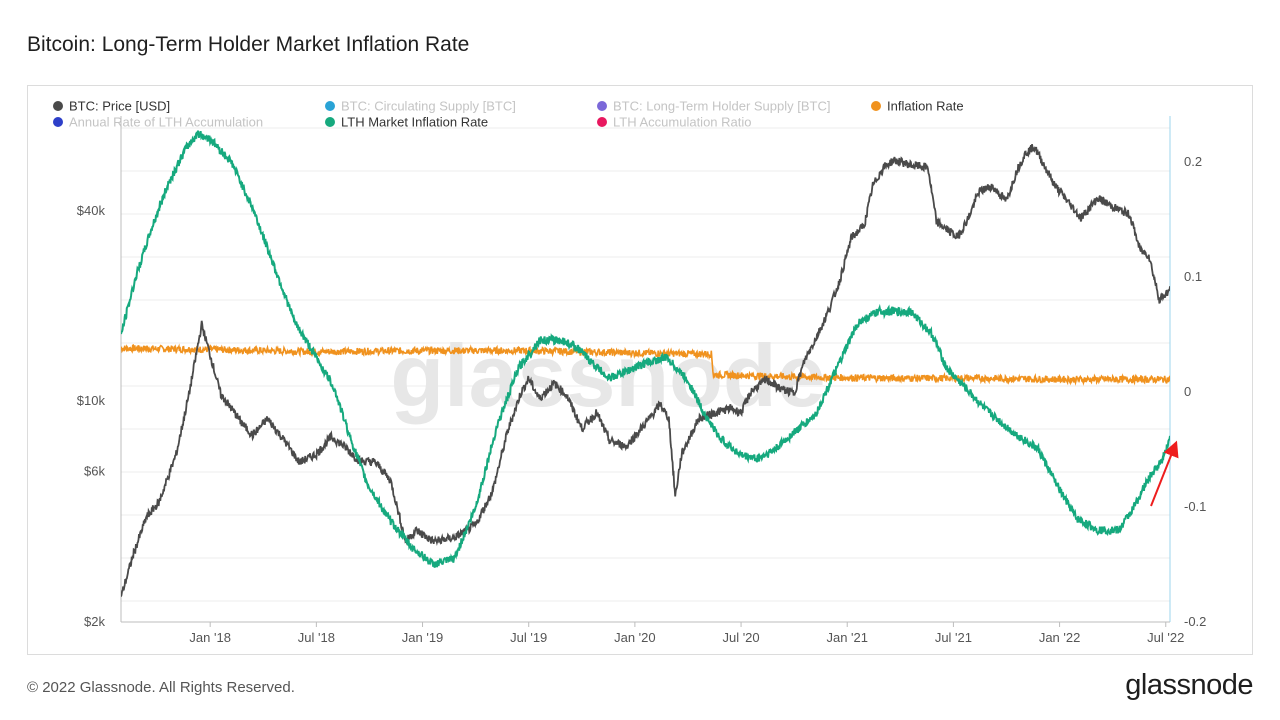 This screenshot has width=1280, height=720. I want to click on y-left-tick-label: $10k, so click(91, 400).